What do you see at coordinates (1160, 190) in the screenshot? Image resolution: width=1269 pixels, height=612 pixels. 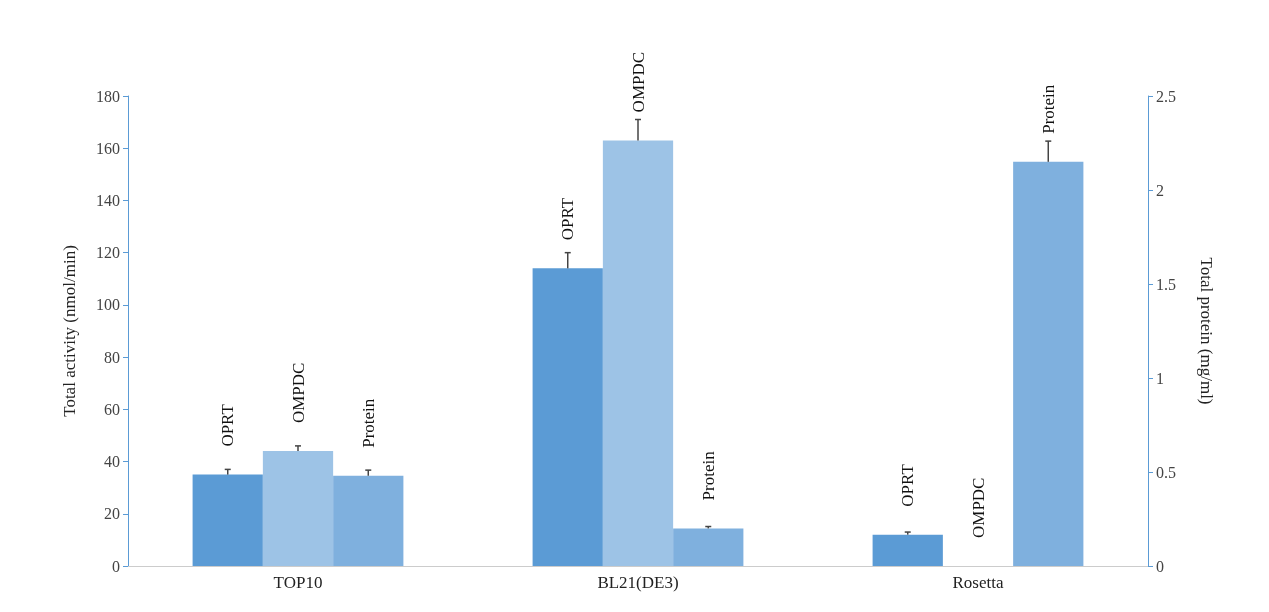 I see `y2-tick-label: 2` at bounding box center [1160, 190].